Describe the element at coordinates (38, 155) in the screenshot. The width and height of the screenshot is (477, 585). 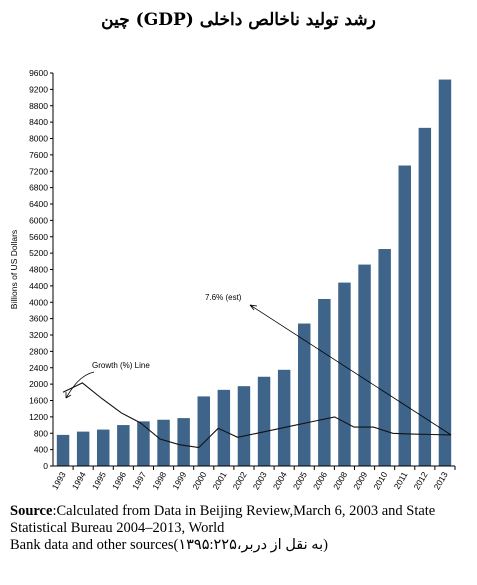
I see `y-tick-label: 7600` at that location.